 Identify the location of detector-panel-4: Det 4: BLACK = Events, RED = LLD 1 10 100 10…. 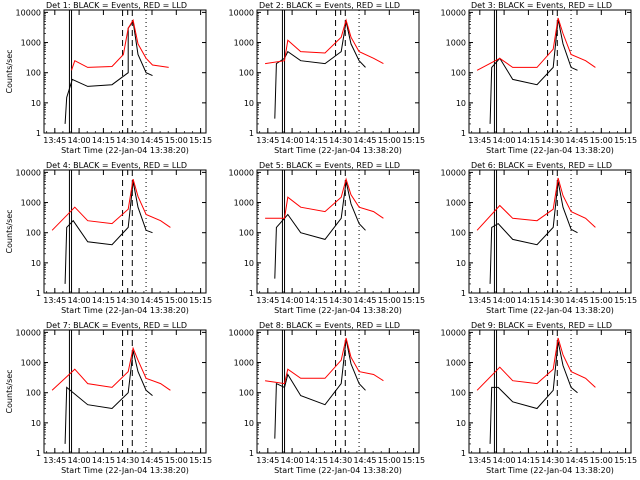
(108, 238).